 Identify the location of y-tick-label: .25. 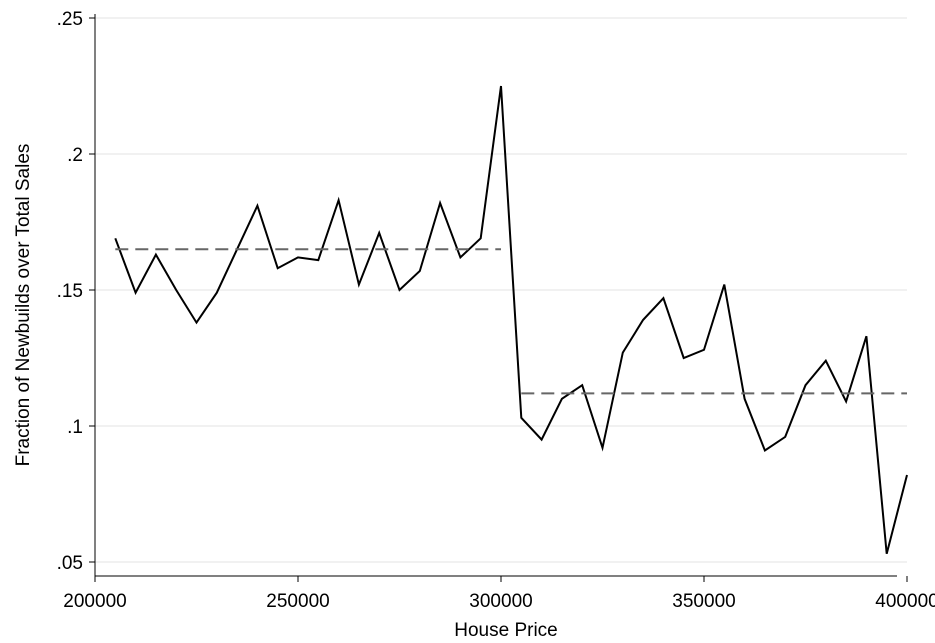
(70, 19).